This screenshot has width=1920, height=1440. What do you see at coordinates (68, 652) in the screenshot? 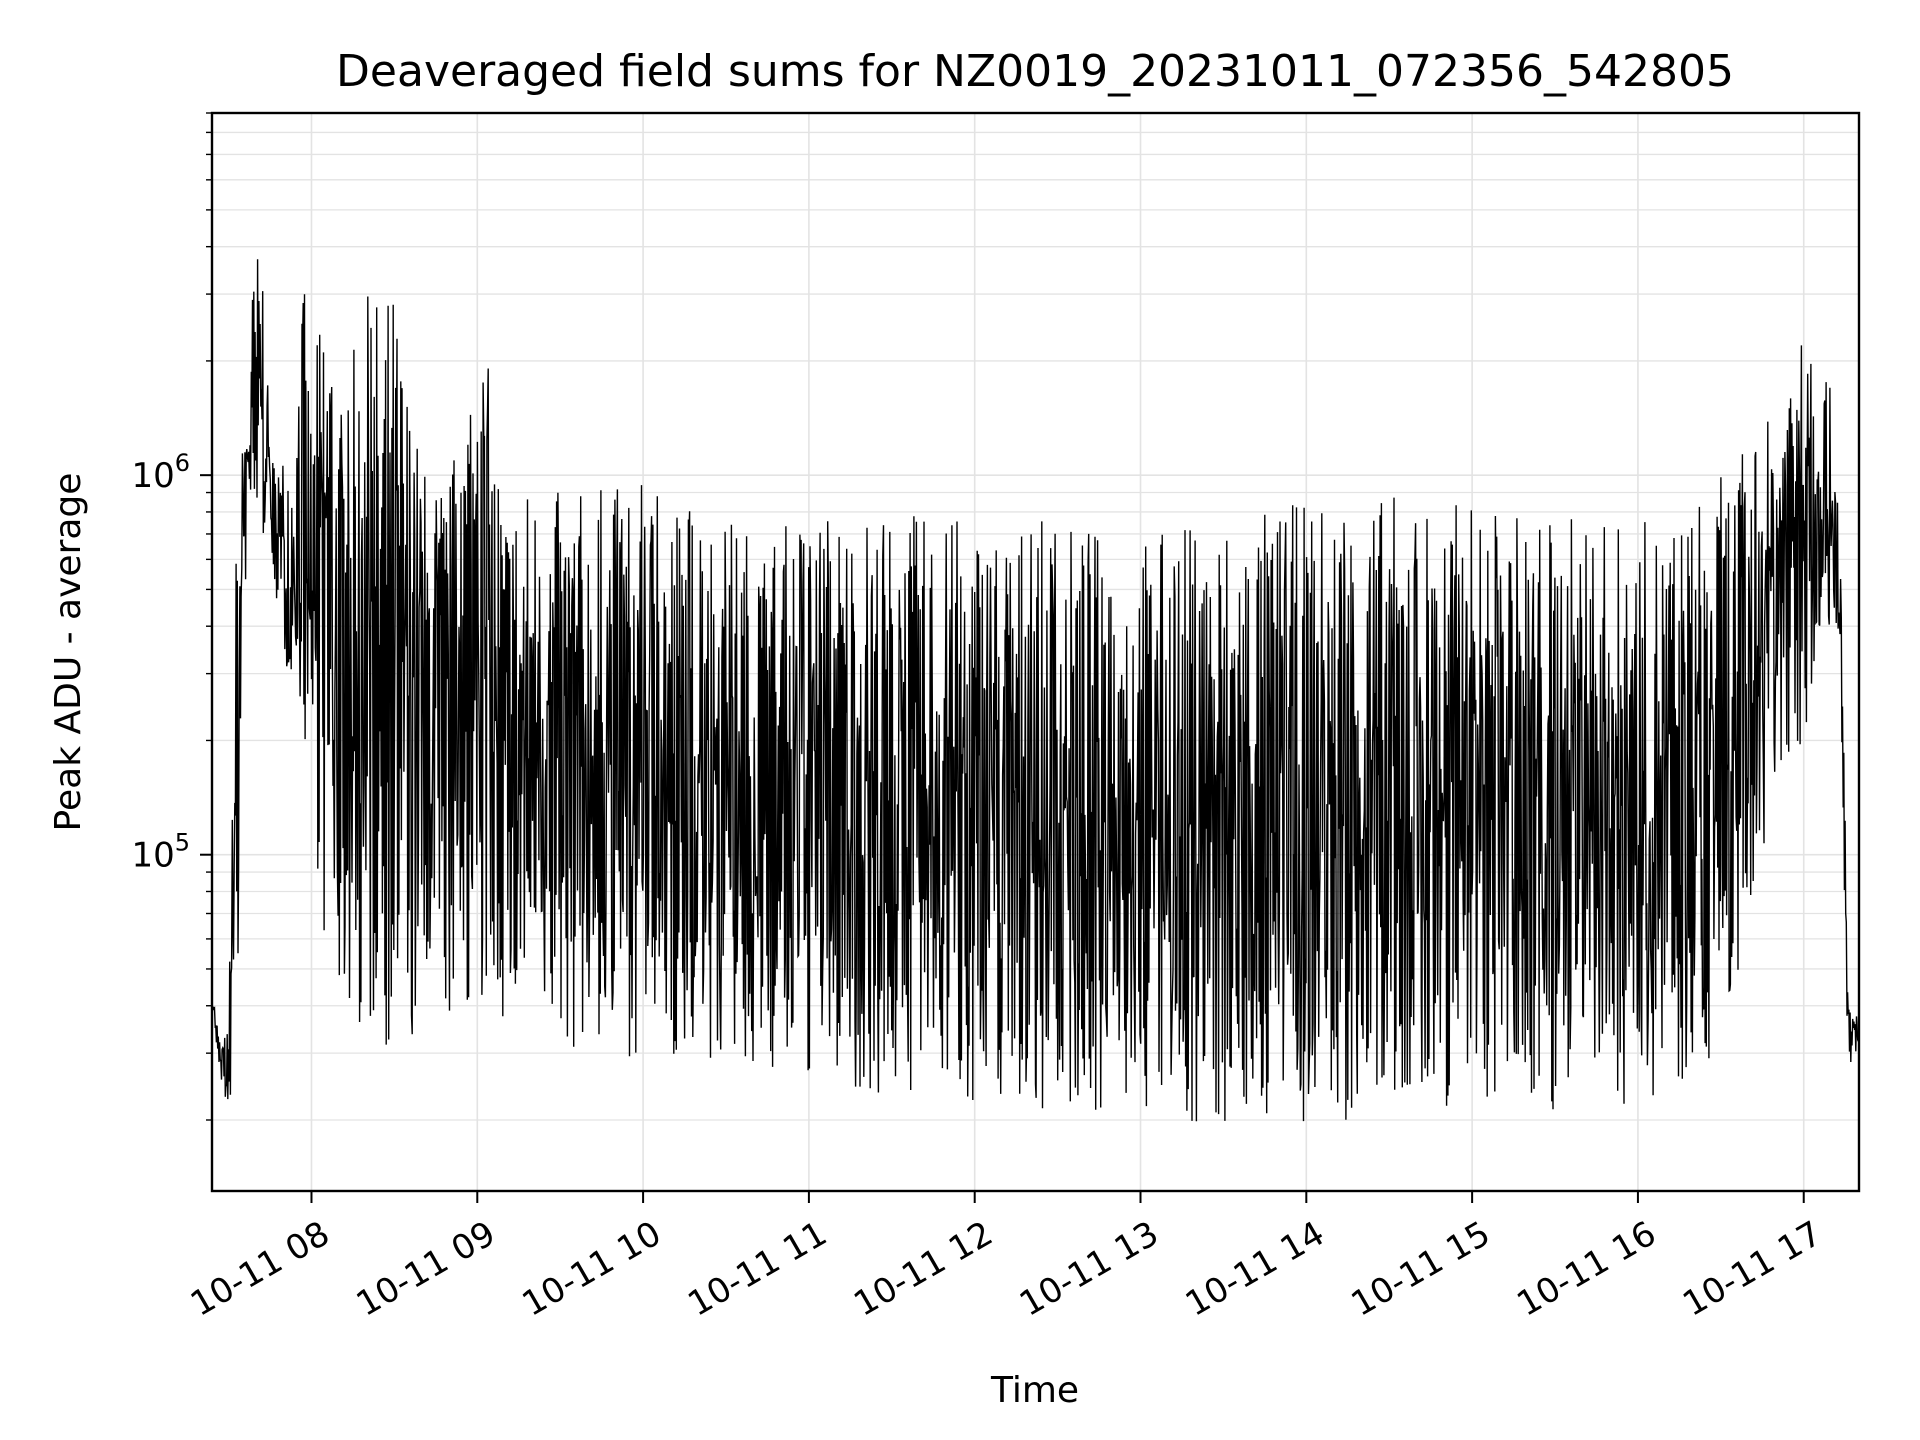
I see `y-axis-label: Peak ADU - average` at bounding box center [68, 652].